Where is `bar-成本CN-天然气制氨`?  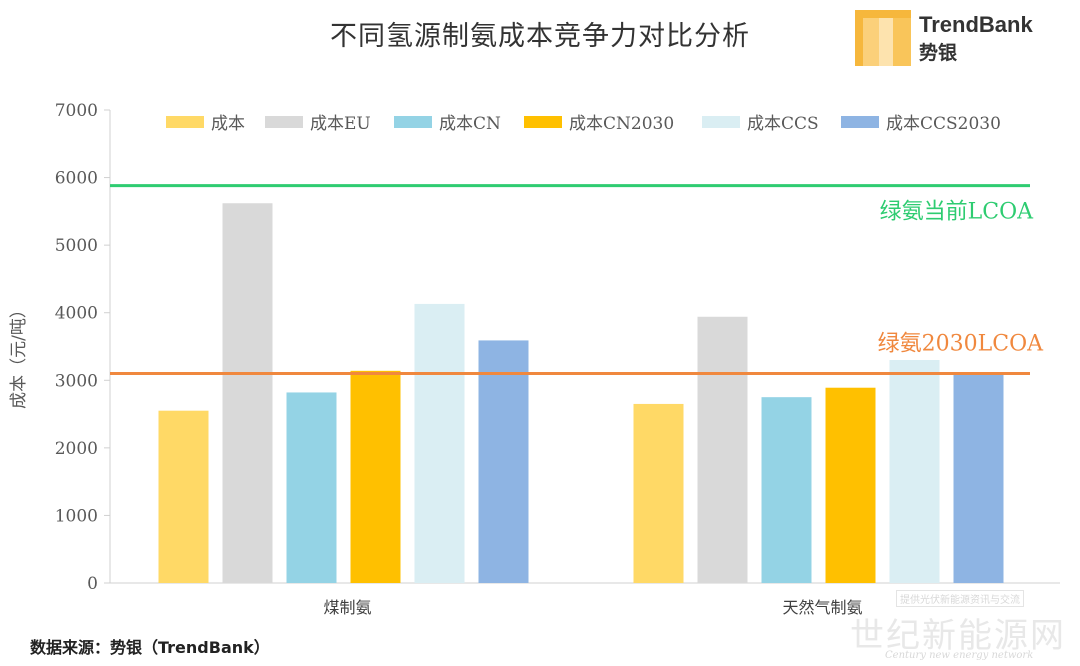
bar-成本CN-天然气制氨 is located at coordinates (786, 490).